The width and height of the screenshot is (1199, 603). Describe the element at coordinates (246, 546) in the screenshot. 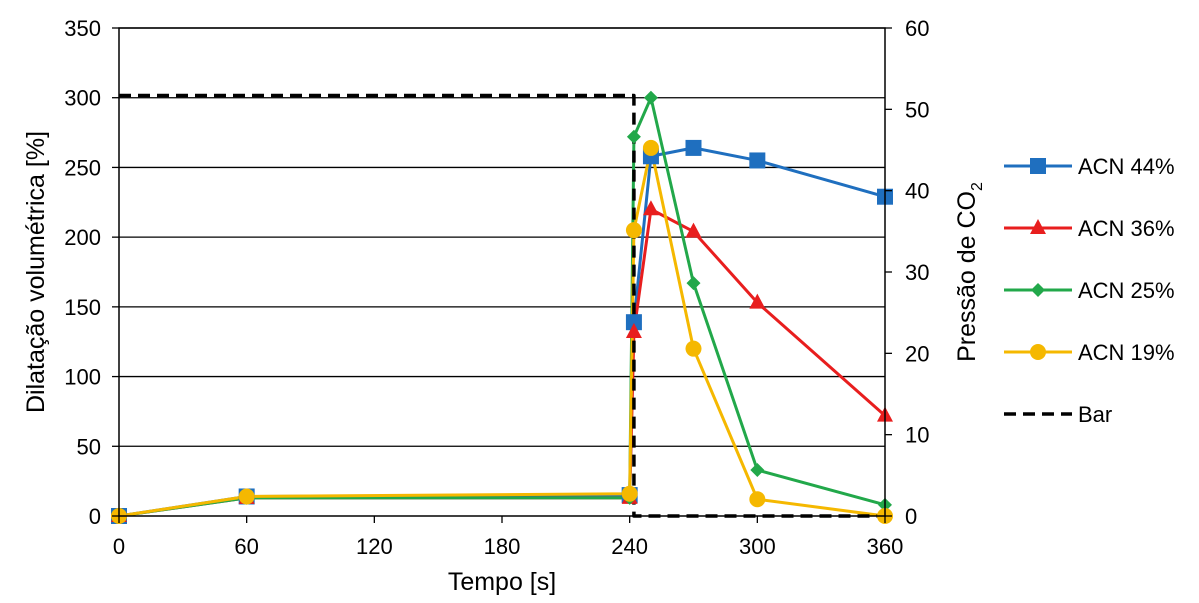

I see `x-tick-label-60: 60` at that location.